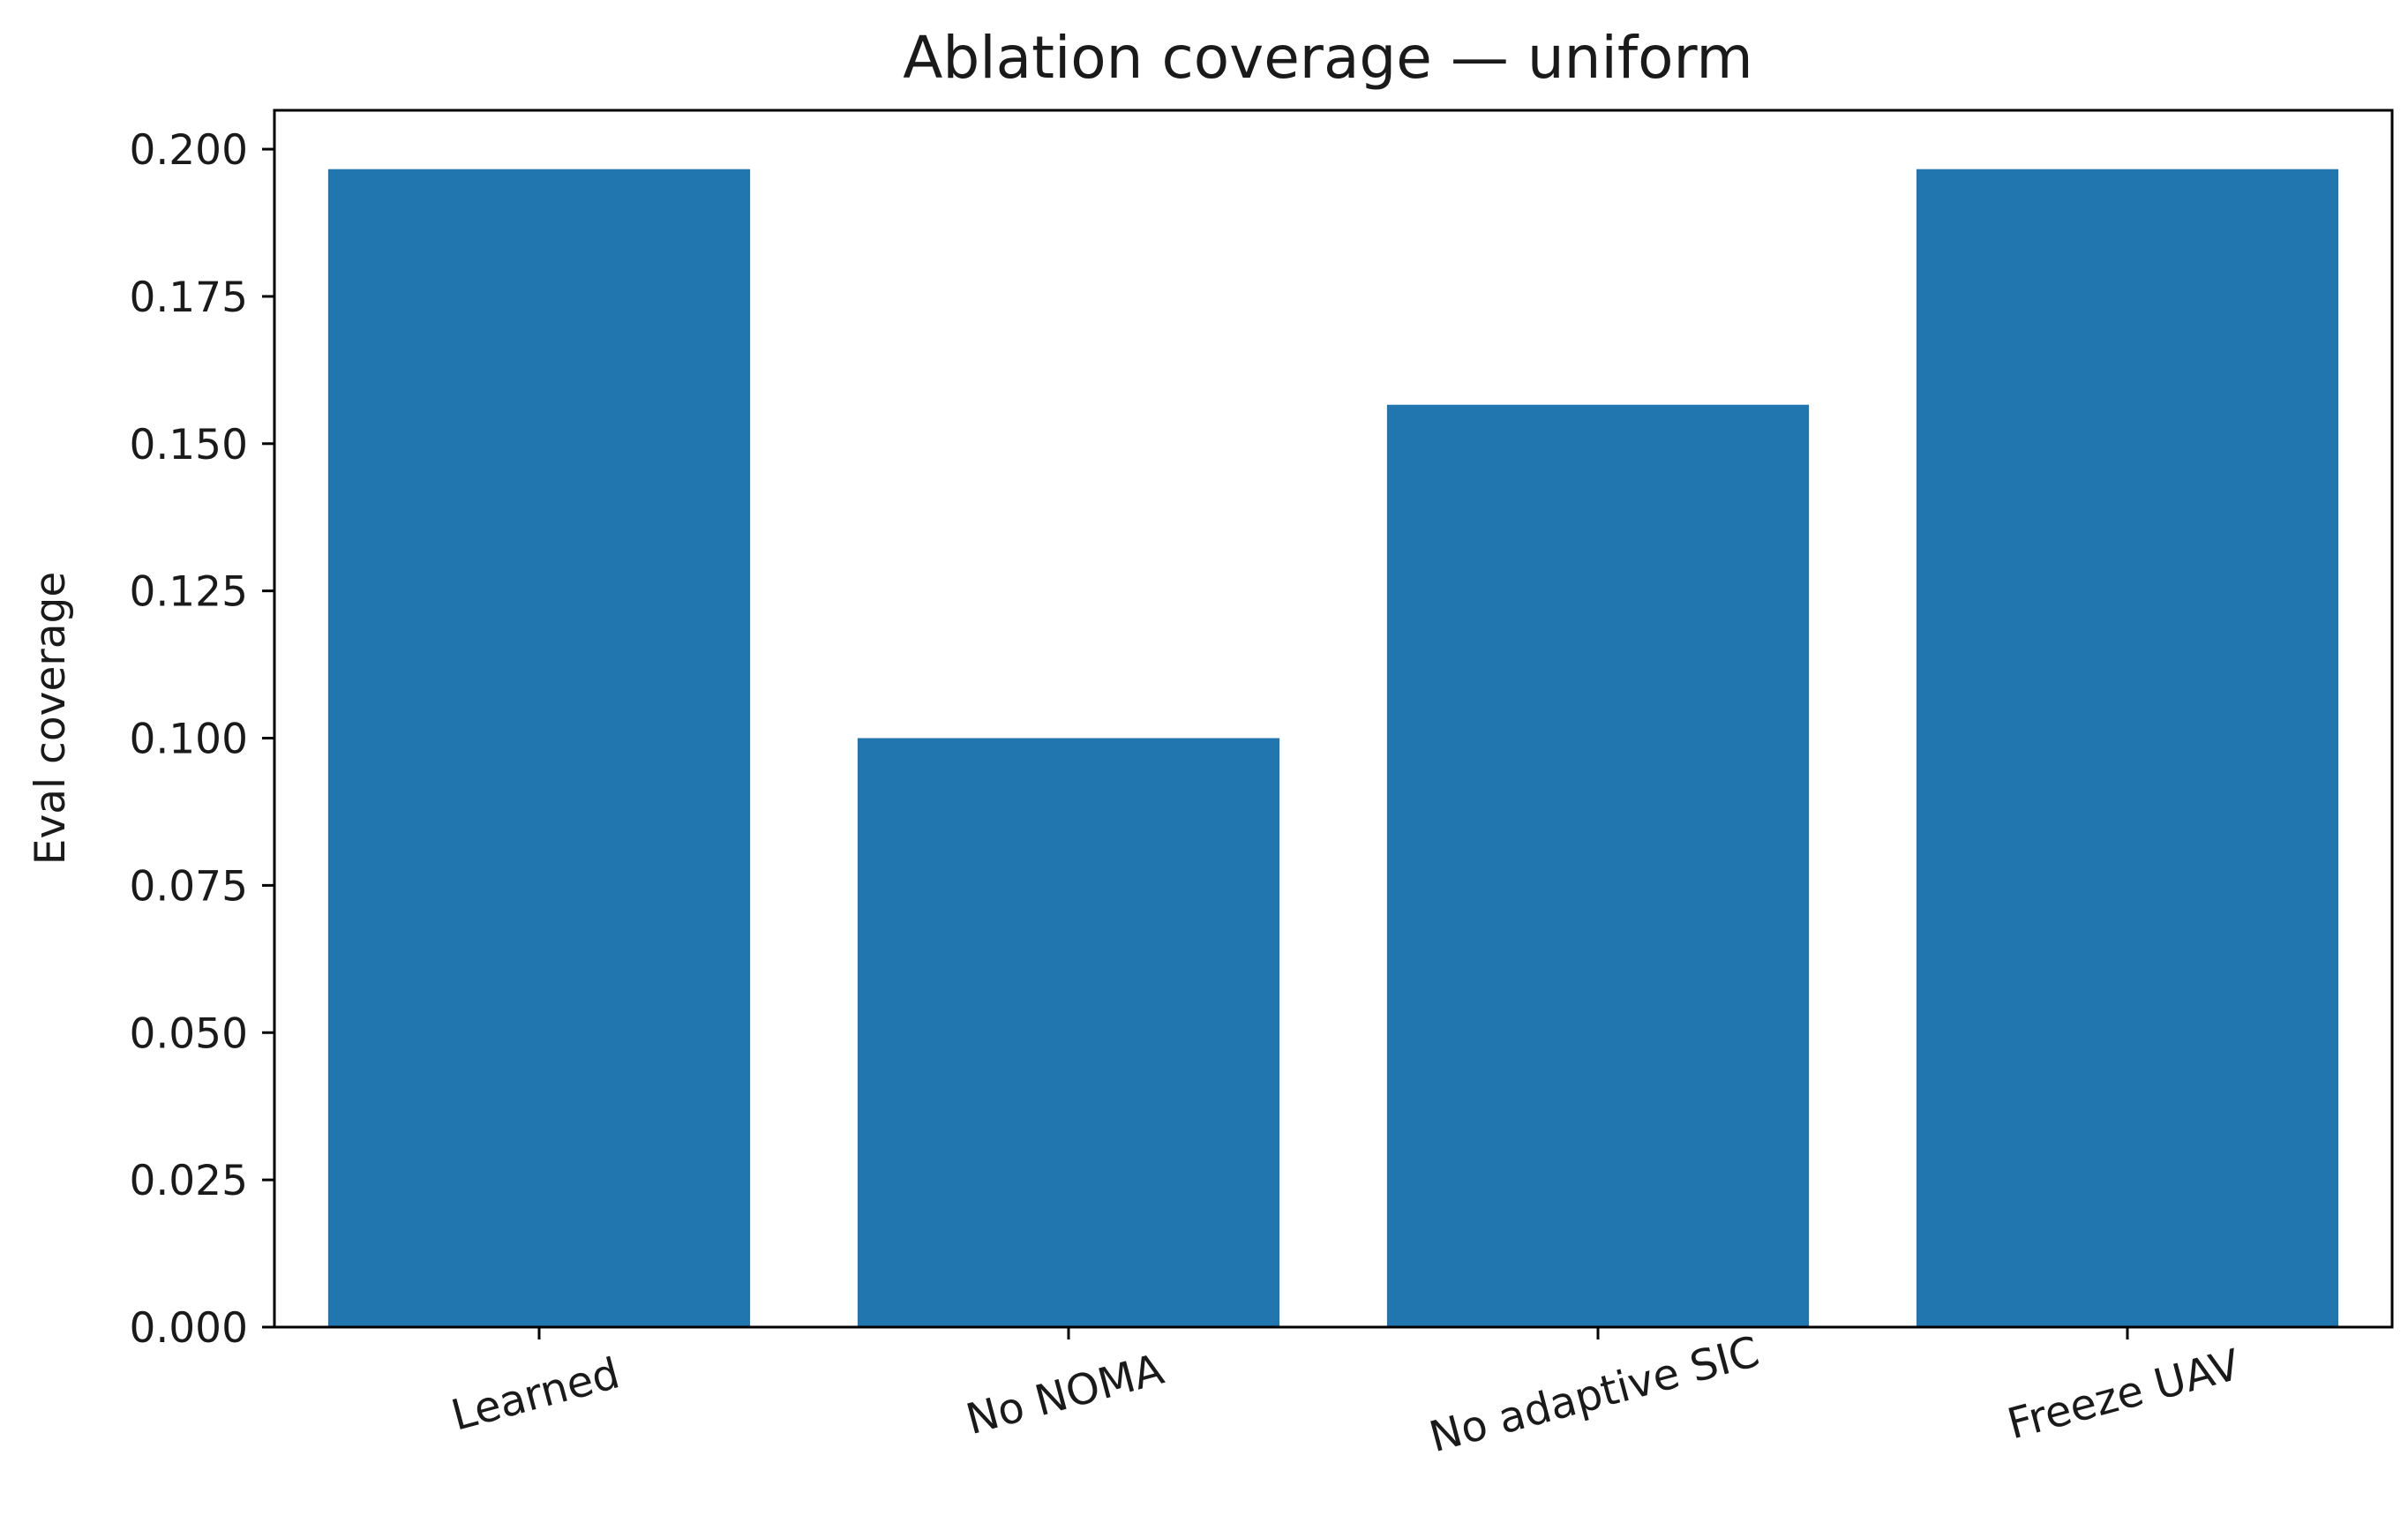 The image size is (2408, 1523). Describe the element at coordinates (536, 1394) in the screenshot. I see `x-tick-label: Learned` at that location.